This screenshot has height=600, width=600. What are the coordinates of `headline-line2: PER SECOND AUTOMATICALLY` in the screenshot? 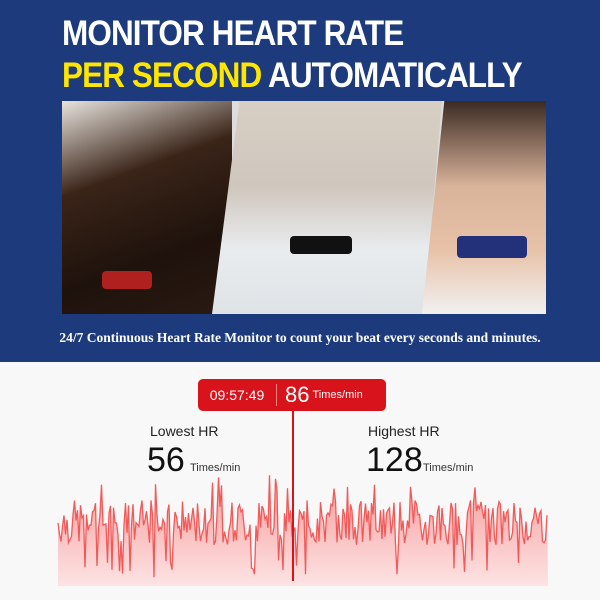 It's located at (292, 76).